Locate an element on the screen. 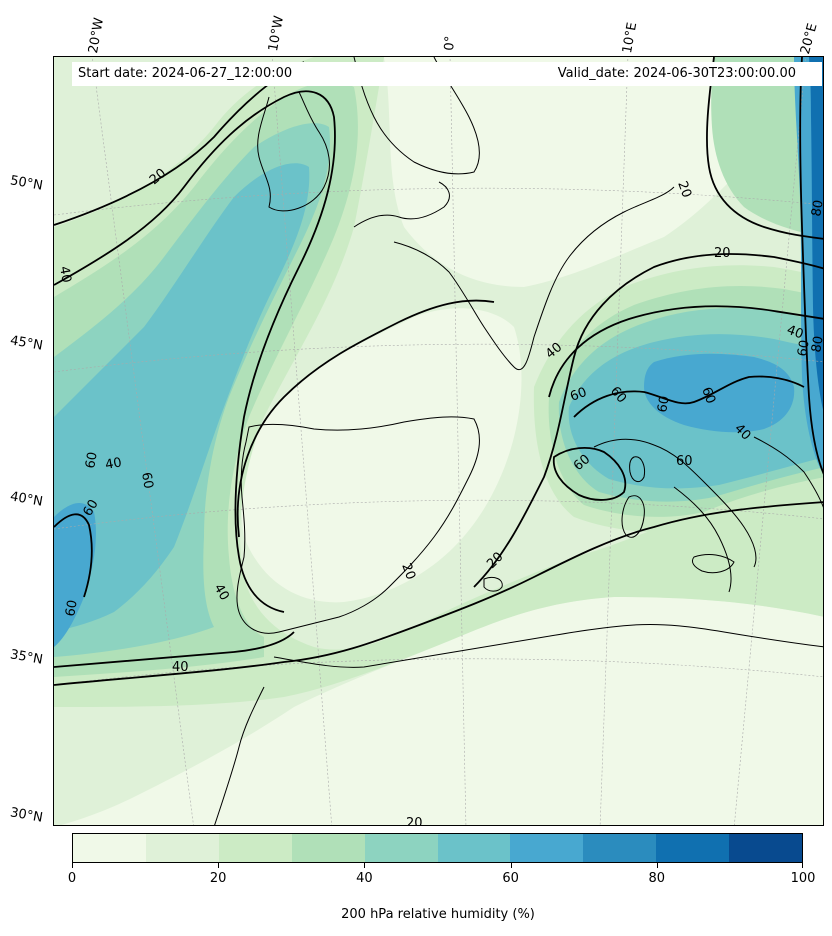 The height and width of the screenshot is (936, 832). latitude-label: 35°N is located at coordinates (26, 657).